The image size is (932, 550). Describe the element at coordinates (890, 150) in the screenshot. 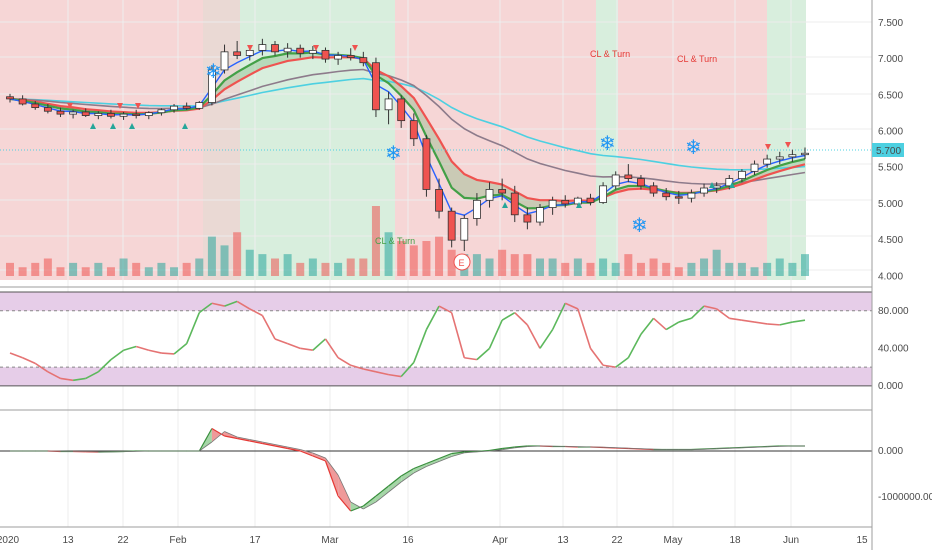

I see `price-axis: 7.500 7.000 6.500 6.000 5.500 5.000 4.500 4.000` at that location.